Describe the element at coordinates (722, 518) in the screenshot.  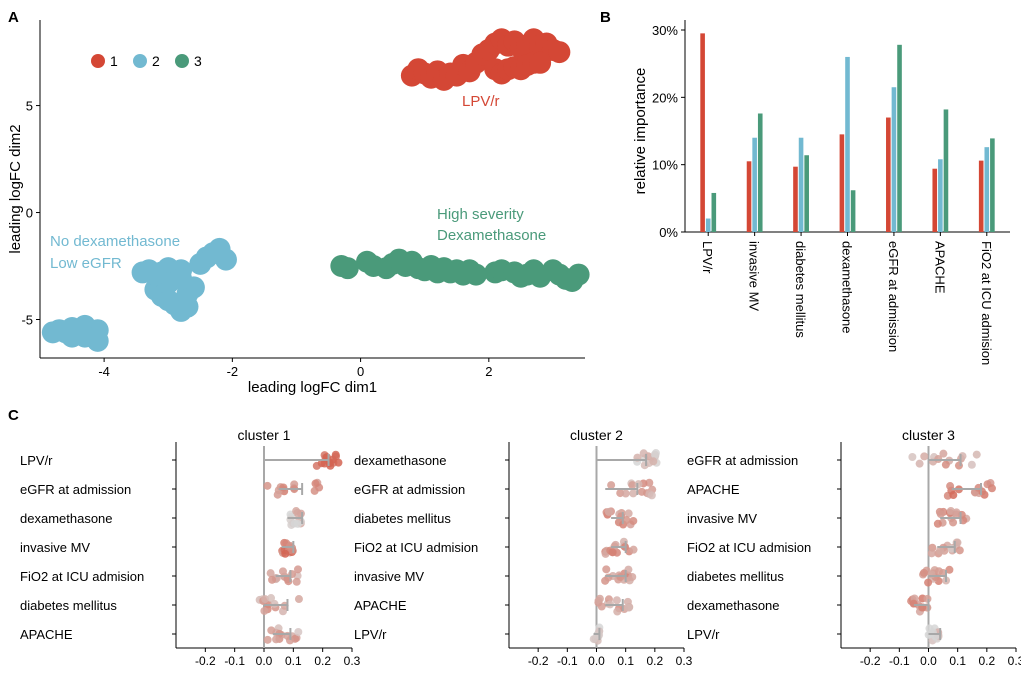
I see `c-row-label: invasive MV` at that location.